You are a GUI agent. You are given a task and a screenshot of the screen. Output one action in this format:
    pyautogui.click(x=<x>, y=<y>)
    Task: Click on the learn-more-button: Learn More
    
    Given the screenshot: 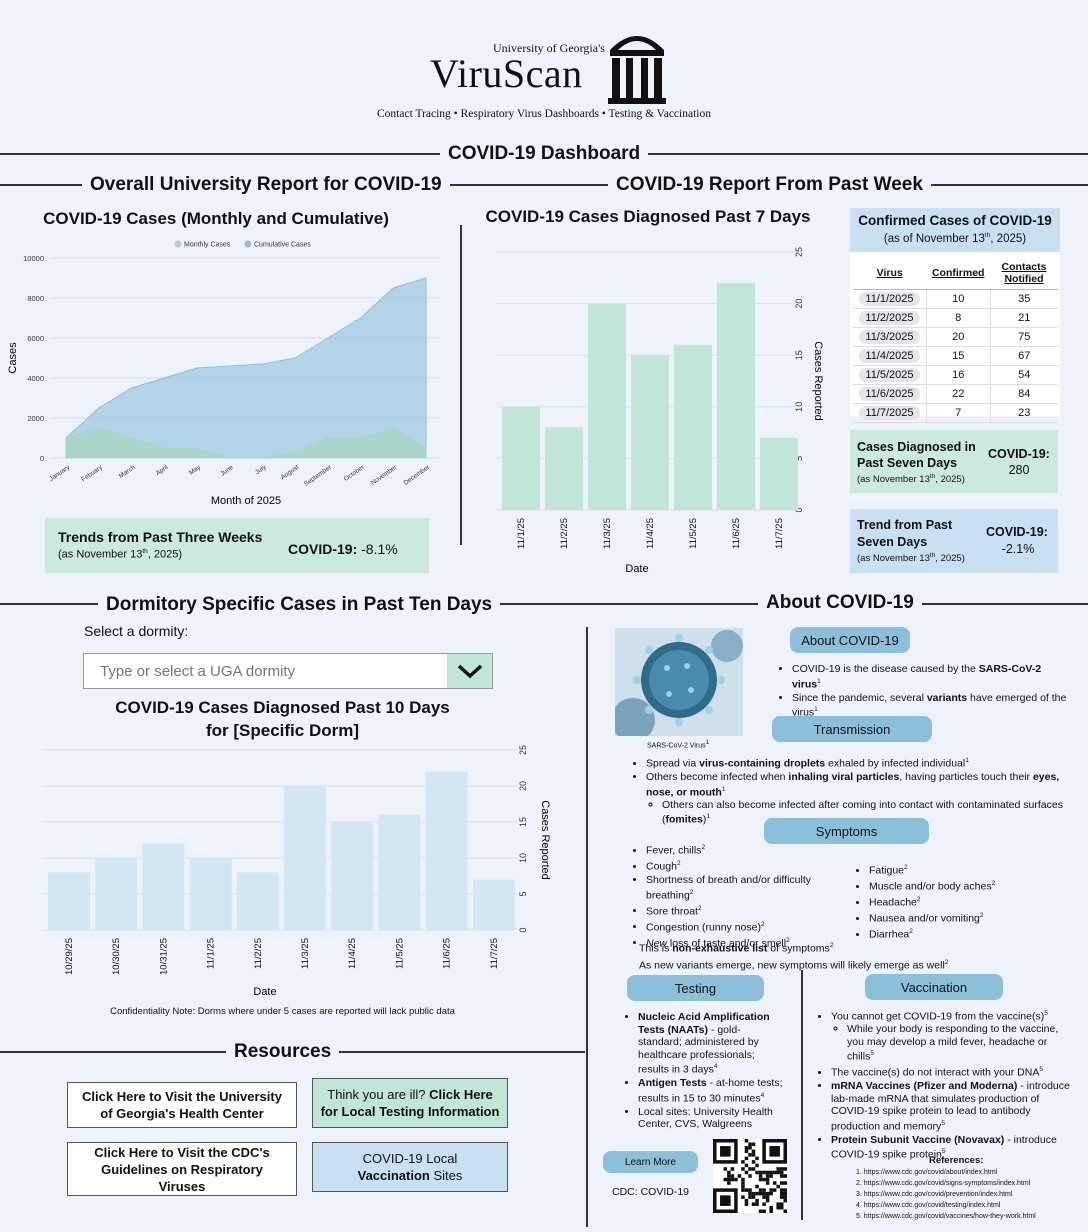 What is the action you would take?
    pyautogui.click(x=650, y=1162)
    